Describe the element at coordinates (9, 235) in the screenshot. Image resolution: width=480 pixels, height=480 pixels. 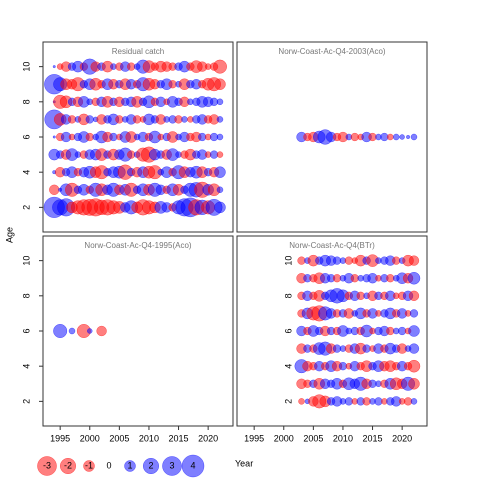
I see `y-axis-label: Age` at that location.